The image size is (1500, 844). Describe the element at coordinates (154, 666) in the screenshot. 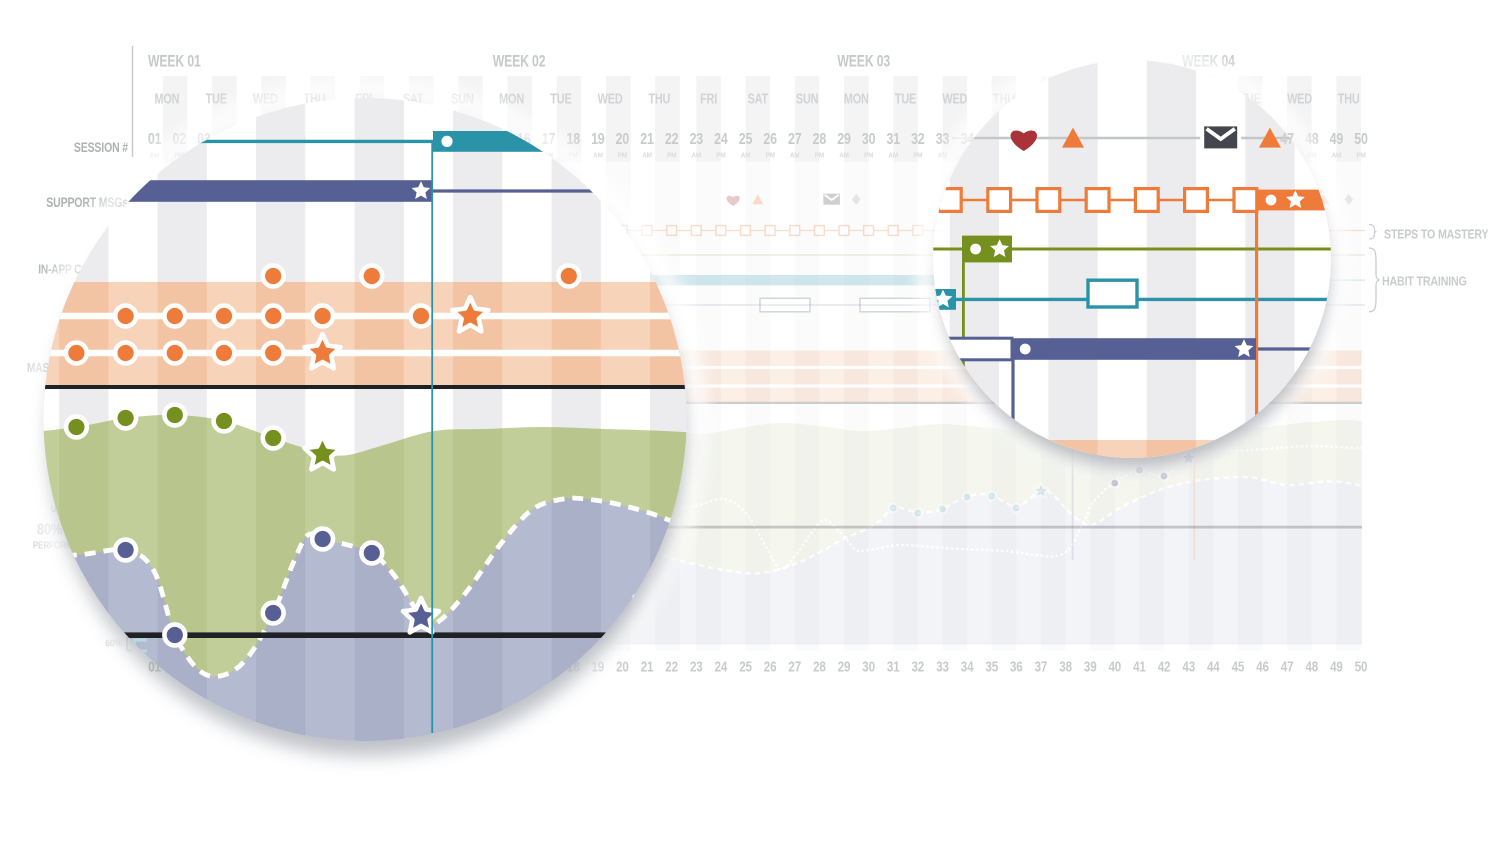

I see `svg-text: 01` at that location.